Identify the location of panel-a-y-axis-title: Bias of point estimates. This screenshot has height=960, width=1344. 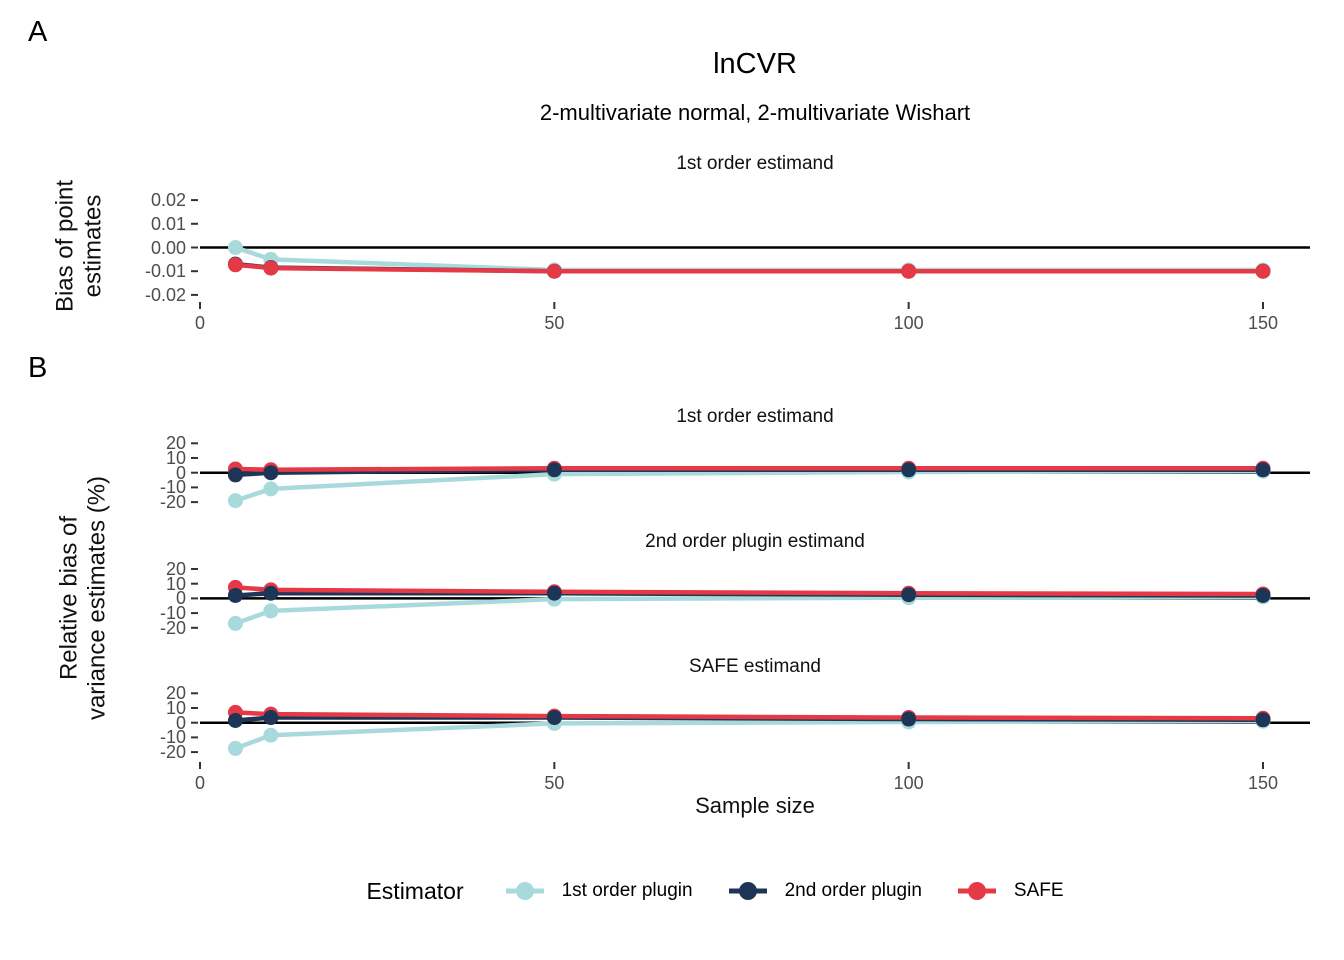
(80, 246).